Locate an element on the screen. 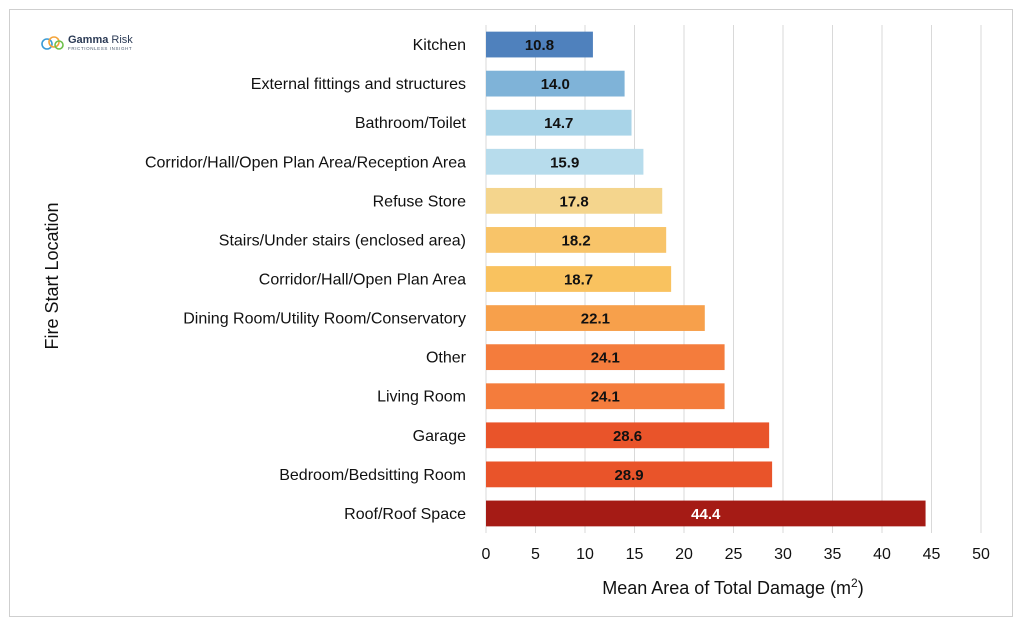  x-tick-label: 50 is located at coordinates (981, 554).